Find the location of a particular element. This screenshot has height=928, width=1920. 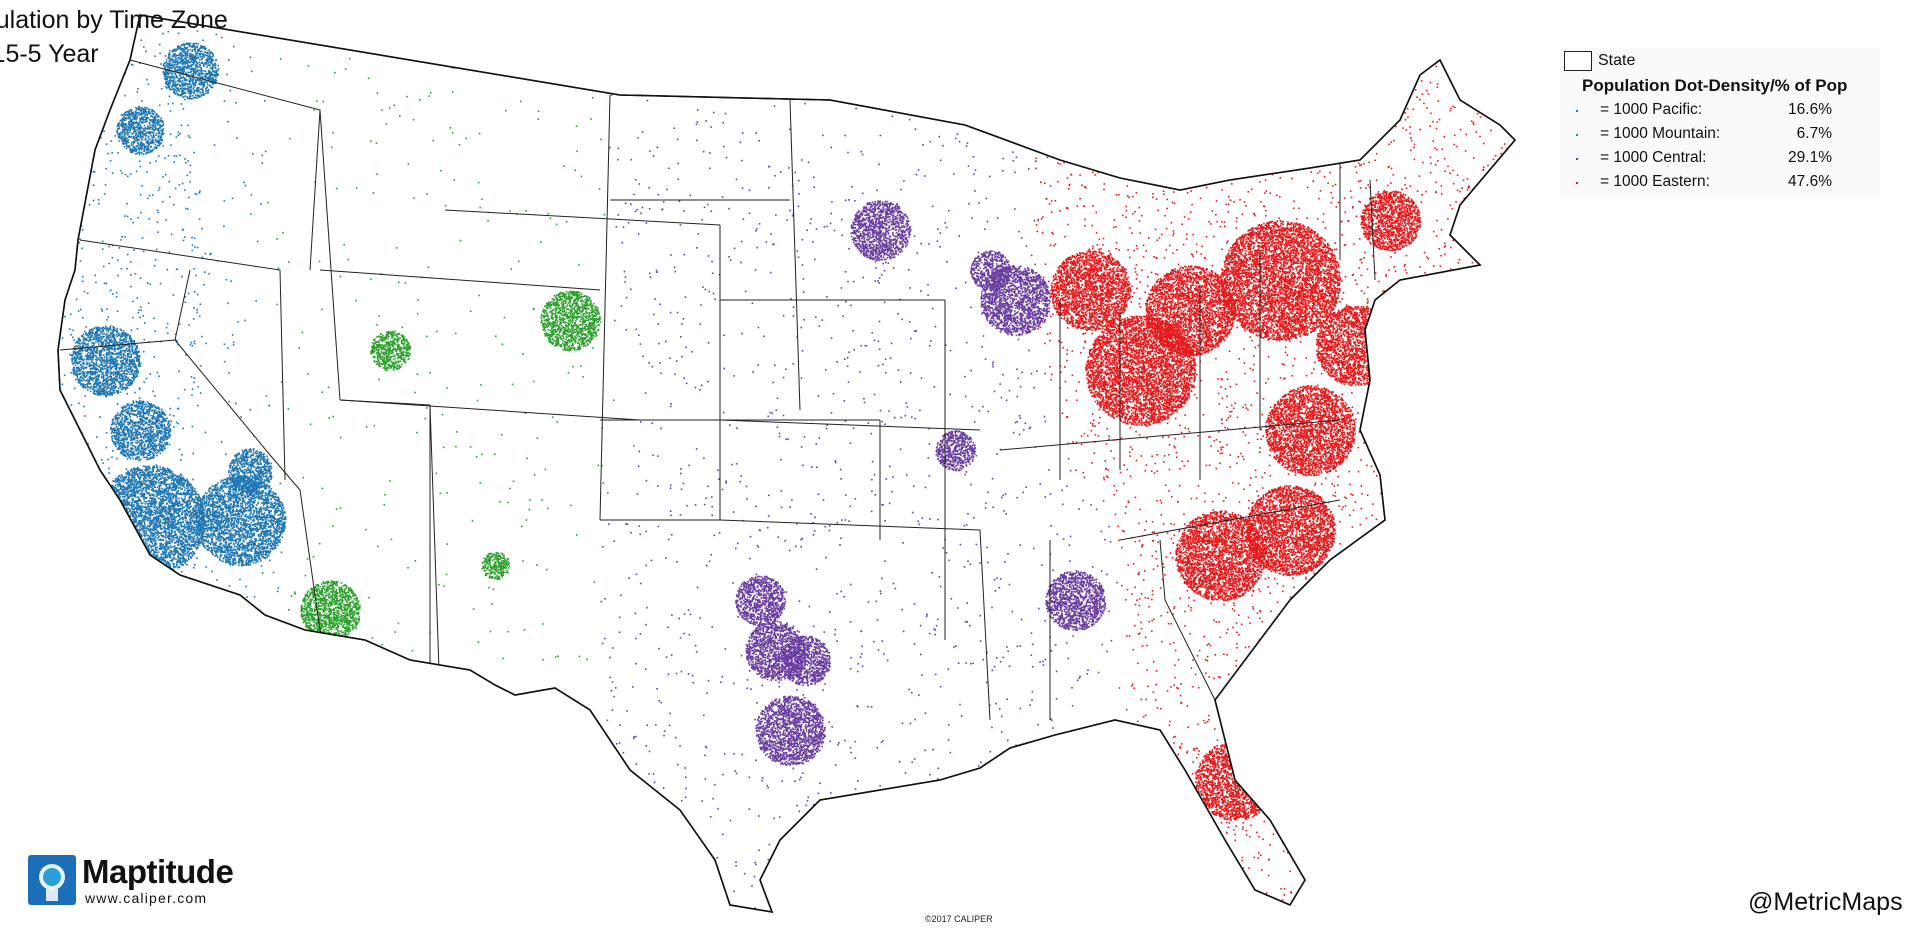

legend-row-pacific: = 1000 Pacific: 16.6% is located at coordinates (1726, 111).